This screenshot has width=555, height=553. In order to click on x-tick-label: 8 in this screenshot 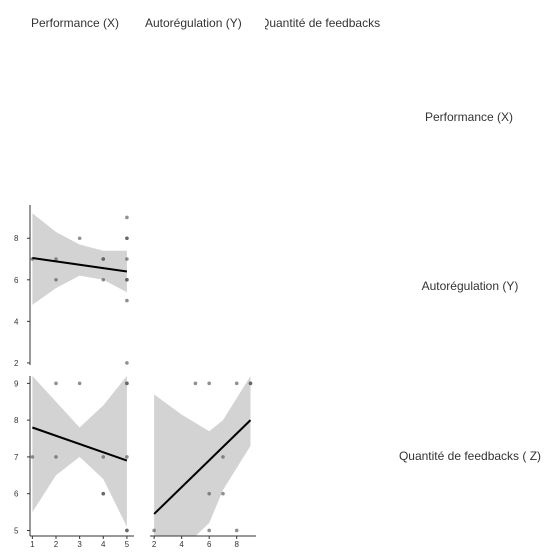, I will do `click(237, 544)`.